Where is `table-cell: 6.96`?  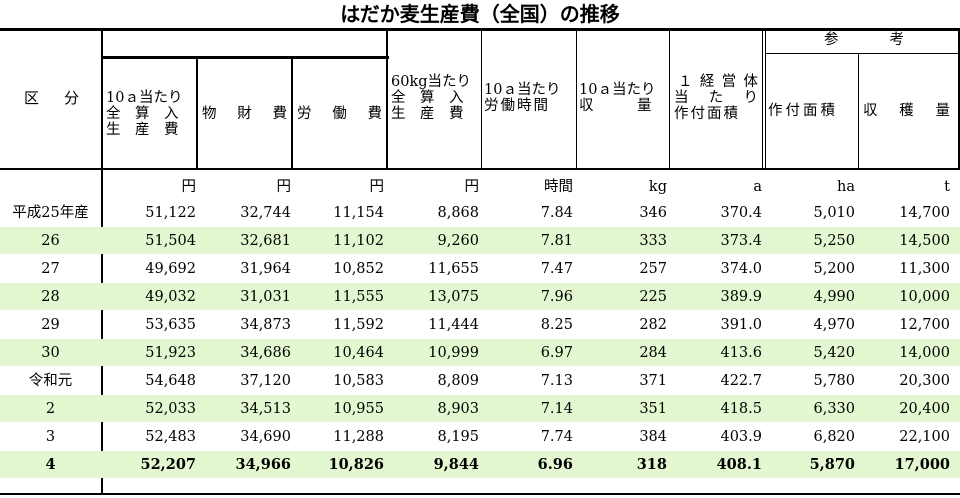 table-cell: 6.96 is located at coordinates (555, 464).